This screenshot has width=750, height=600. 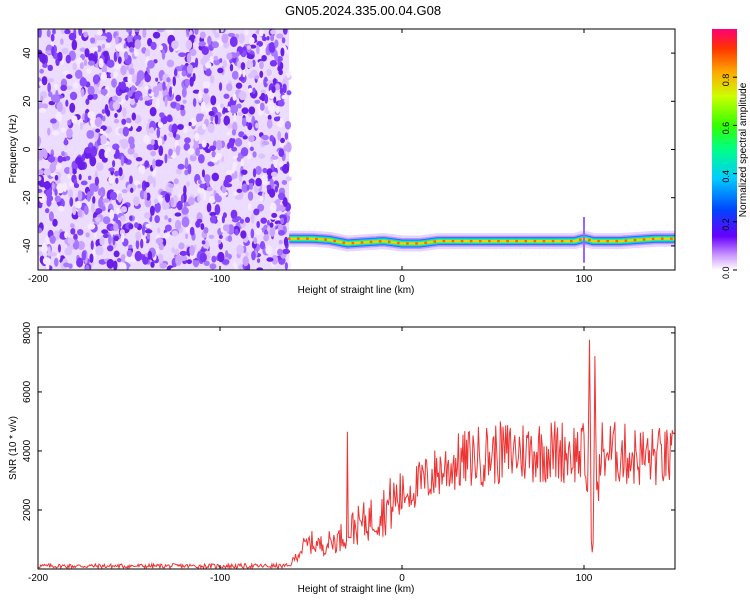 What do you see at coordinates (27, 332) in the screenshot?
I see `y-tick-label: 8000` at bounding box center [27, 332].